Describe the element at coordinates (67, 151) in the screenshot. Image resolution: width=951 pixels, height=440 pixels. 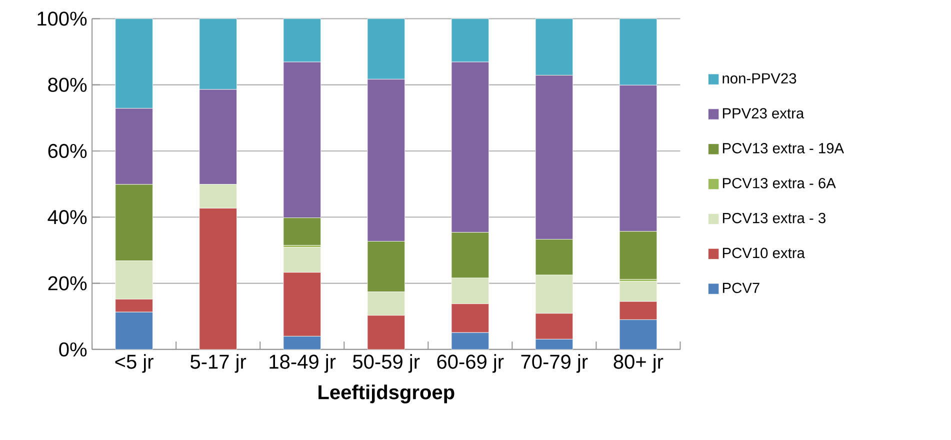
I see `y-tick-label: 60%` at that location.